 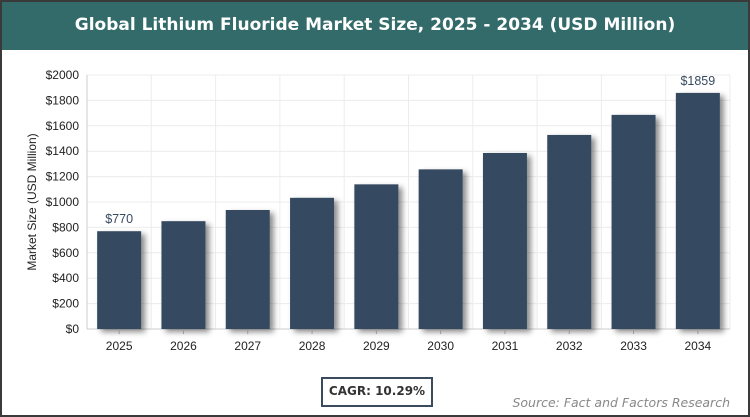 What do you see at coordinates (63, 202) in the screenshot?
I see `y-tick-label: $1000` at bounding box center [63, 202].